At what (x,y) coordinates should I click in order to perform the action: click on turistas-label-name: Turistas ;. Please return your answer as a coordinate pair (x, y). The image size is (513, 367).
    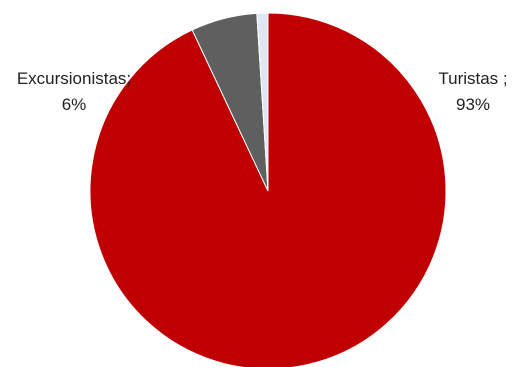
    Looking at the image, I should click on (472, 78).